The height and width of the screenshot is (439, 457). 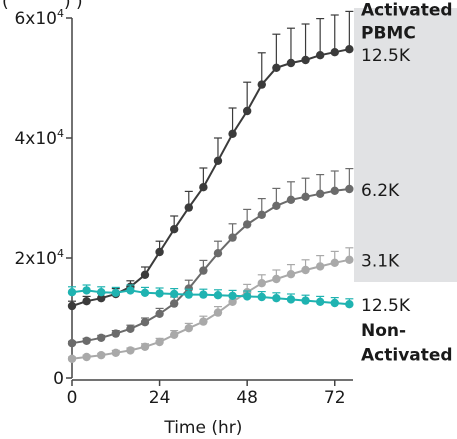 I want to click on non-heading: Non-, so click(x=383, y=331).